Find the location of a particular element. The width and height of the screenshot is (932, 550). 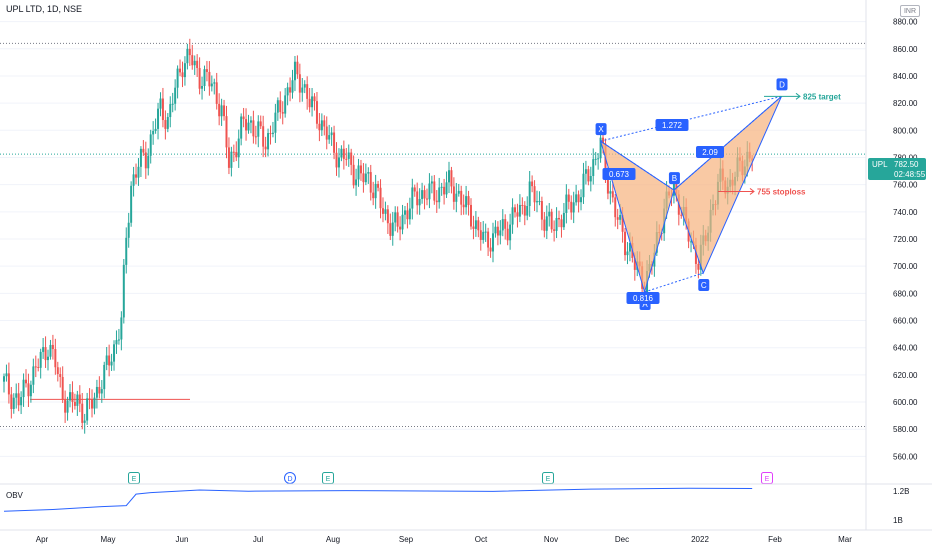

obv-tick-label: 1.2B is located at coordinates (901, 491).